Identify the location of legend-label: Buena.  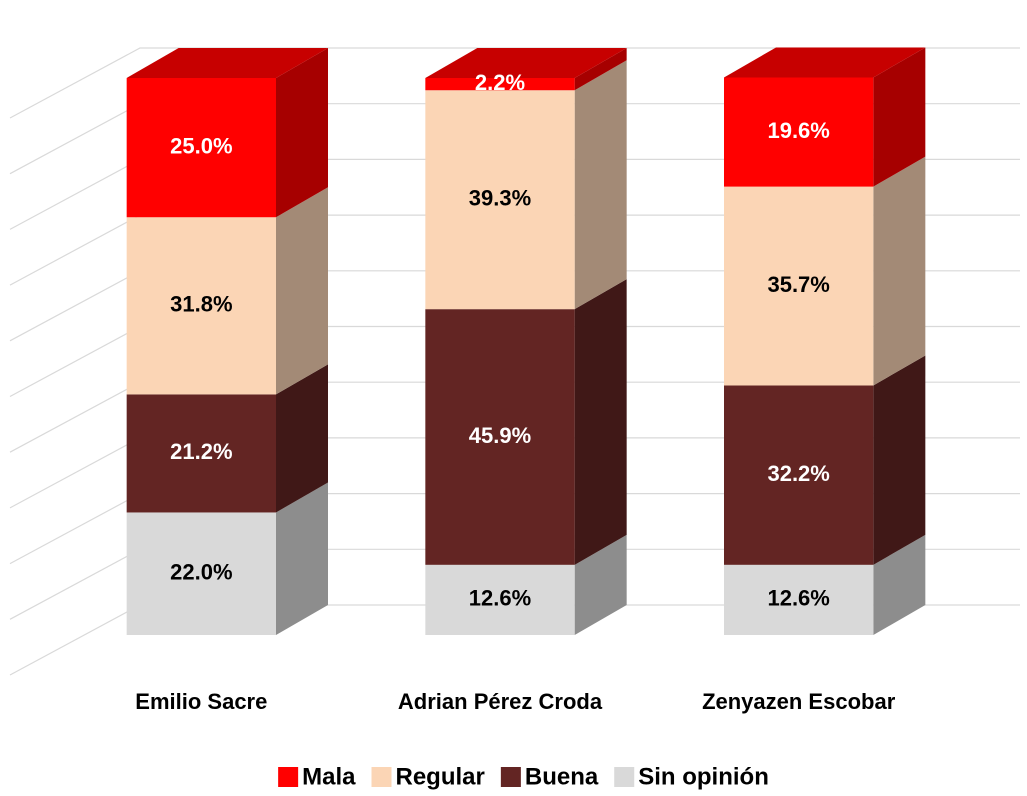
(562, 776).